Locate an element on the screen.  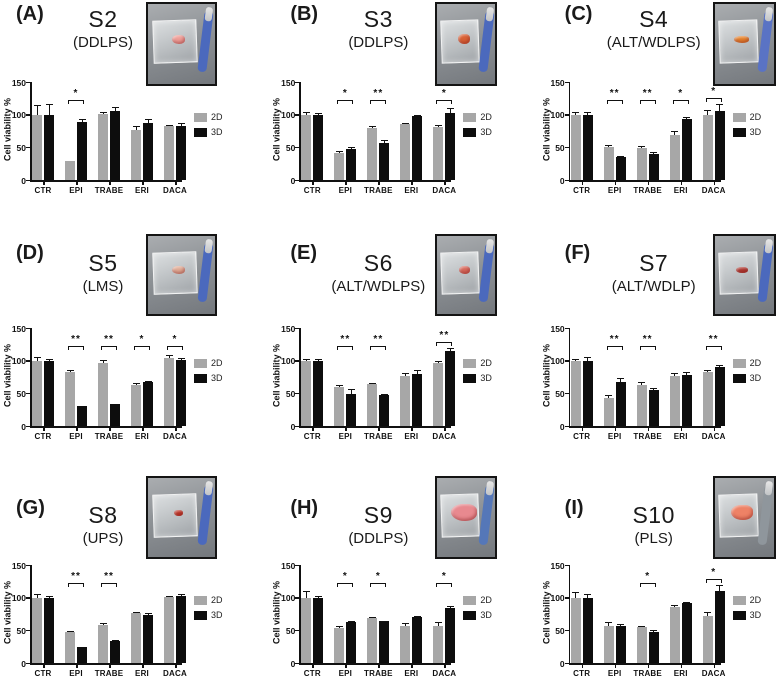
bar-3d-ctr is located at coordinates (318, 393).